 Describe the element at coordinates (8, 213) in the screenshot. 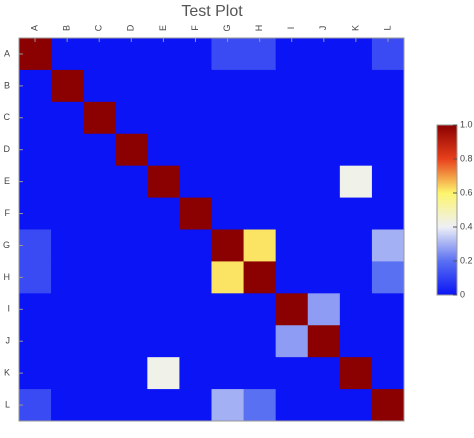

I see `y-tick-label: F` at that location.